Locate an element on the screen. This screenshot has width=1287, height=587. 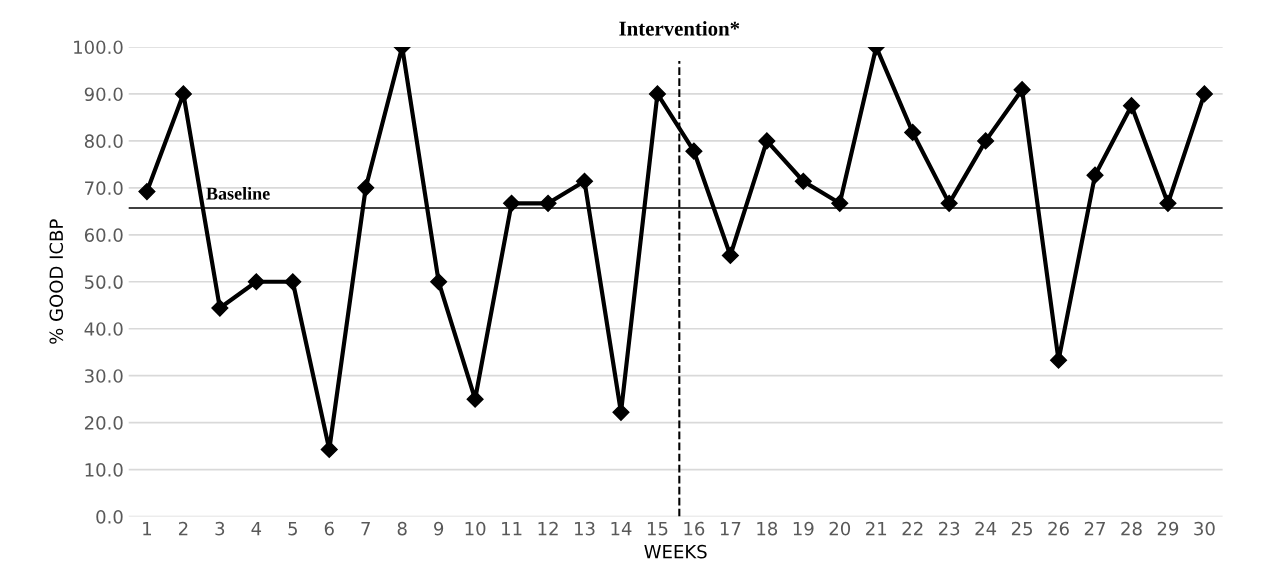
x-tick-label: 3 is located at coordinates (220, 528).